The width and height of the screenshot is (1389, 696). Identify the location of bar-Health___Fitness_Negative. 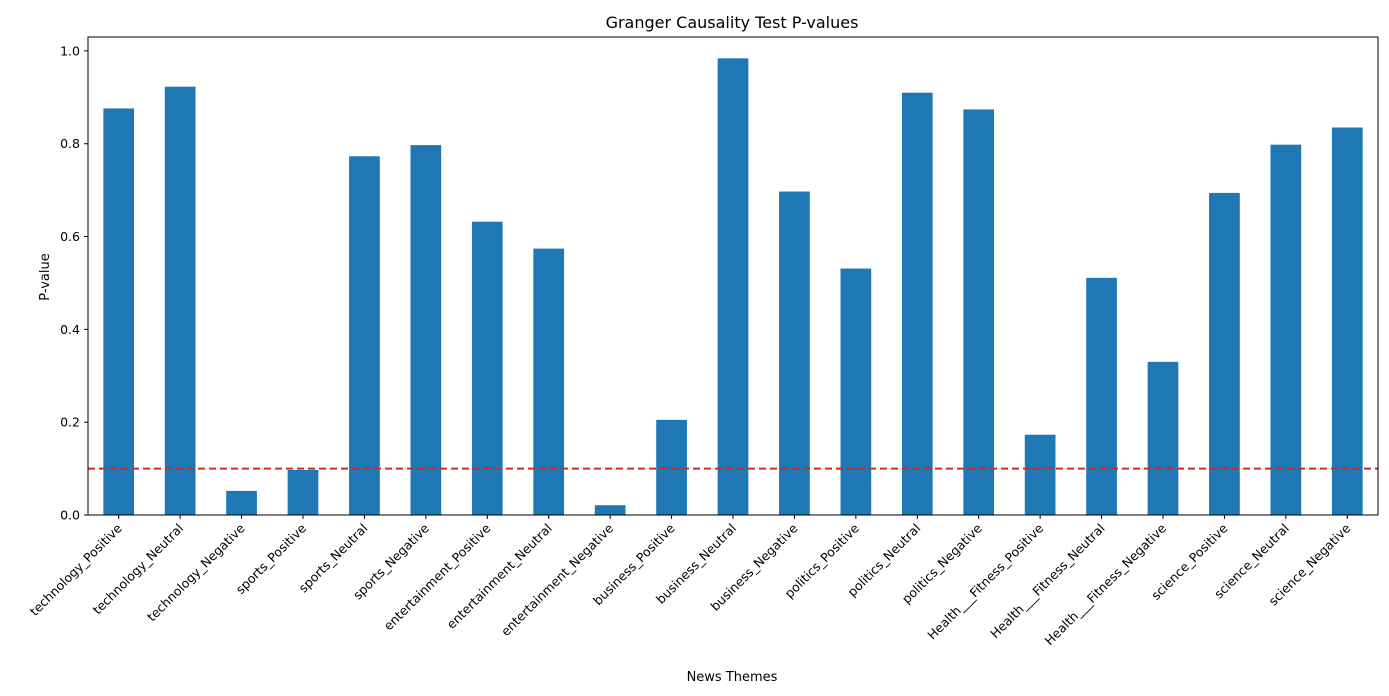
(1163, 438).